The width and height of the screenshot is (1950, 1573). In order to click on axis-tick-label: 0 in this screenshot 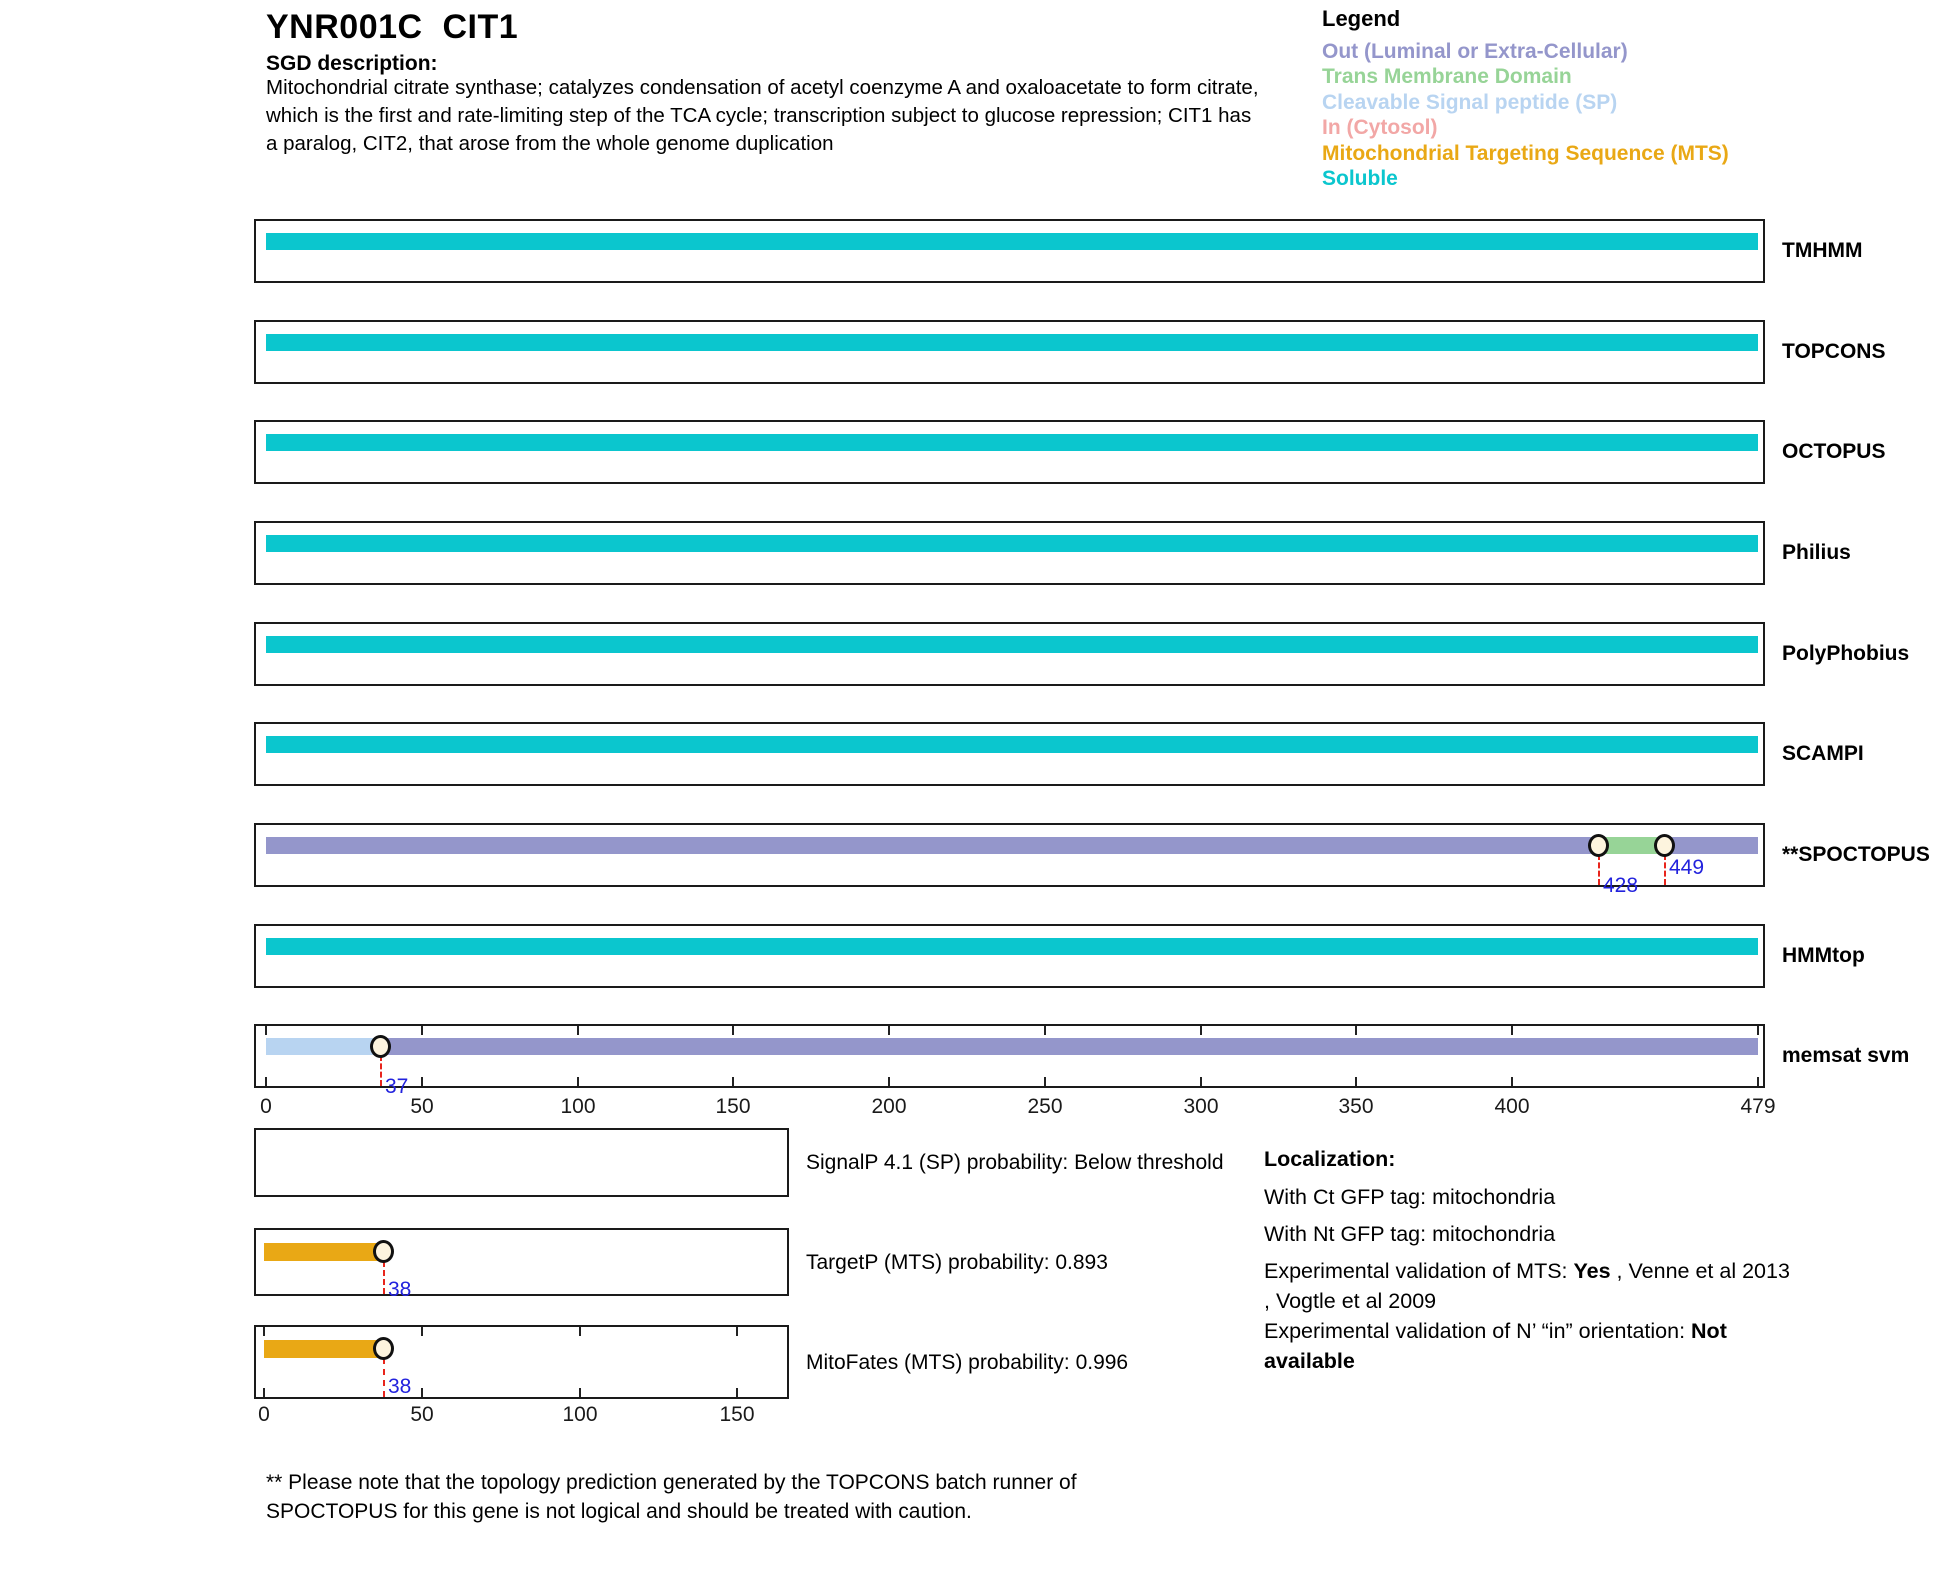, I will do `click(266, 1106)`.